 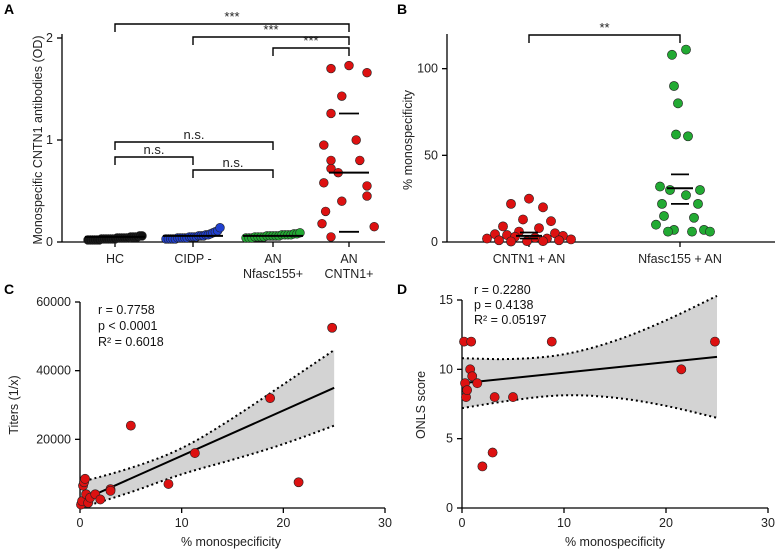 What do you see at coordinates (408, 139) in the screenshot?
I see `panel-b-y-label: % monospecificity` at bounding box center [408, 139].